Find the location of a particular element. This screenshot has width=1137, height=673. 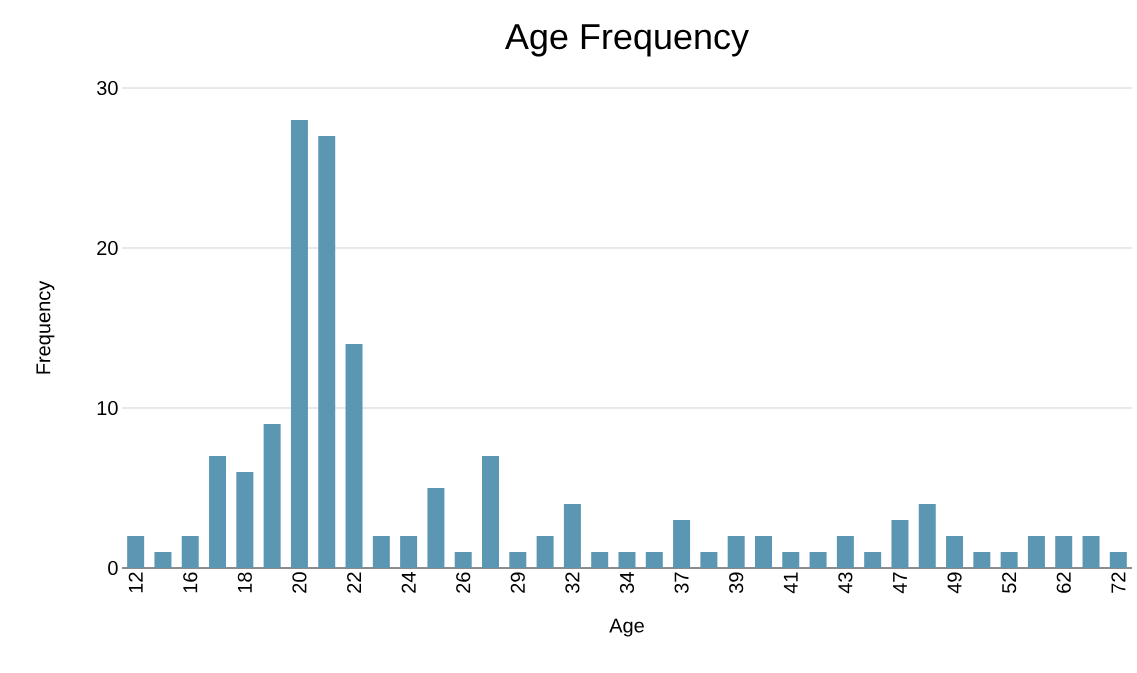

x-tick-label: 12 is located at coordinates (135, 582).